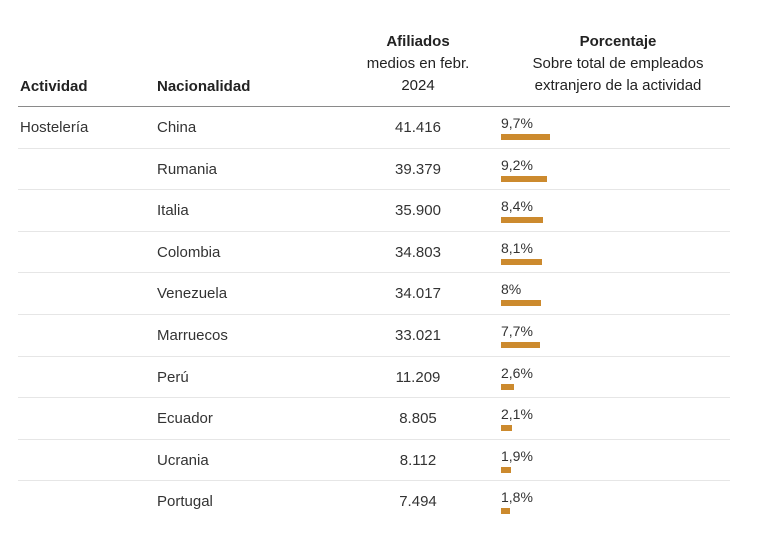 Image resolution: width=769 pixels, height=540 pixels. Describe the element at coordinates (183, 460) in the screenshot. I see `cell-nacionalidad: Ucrania` at that location.